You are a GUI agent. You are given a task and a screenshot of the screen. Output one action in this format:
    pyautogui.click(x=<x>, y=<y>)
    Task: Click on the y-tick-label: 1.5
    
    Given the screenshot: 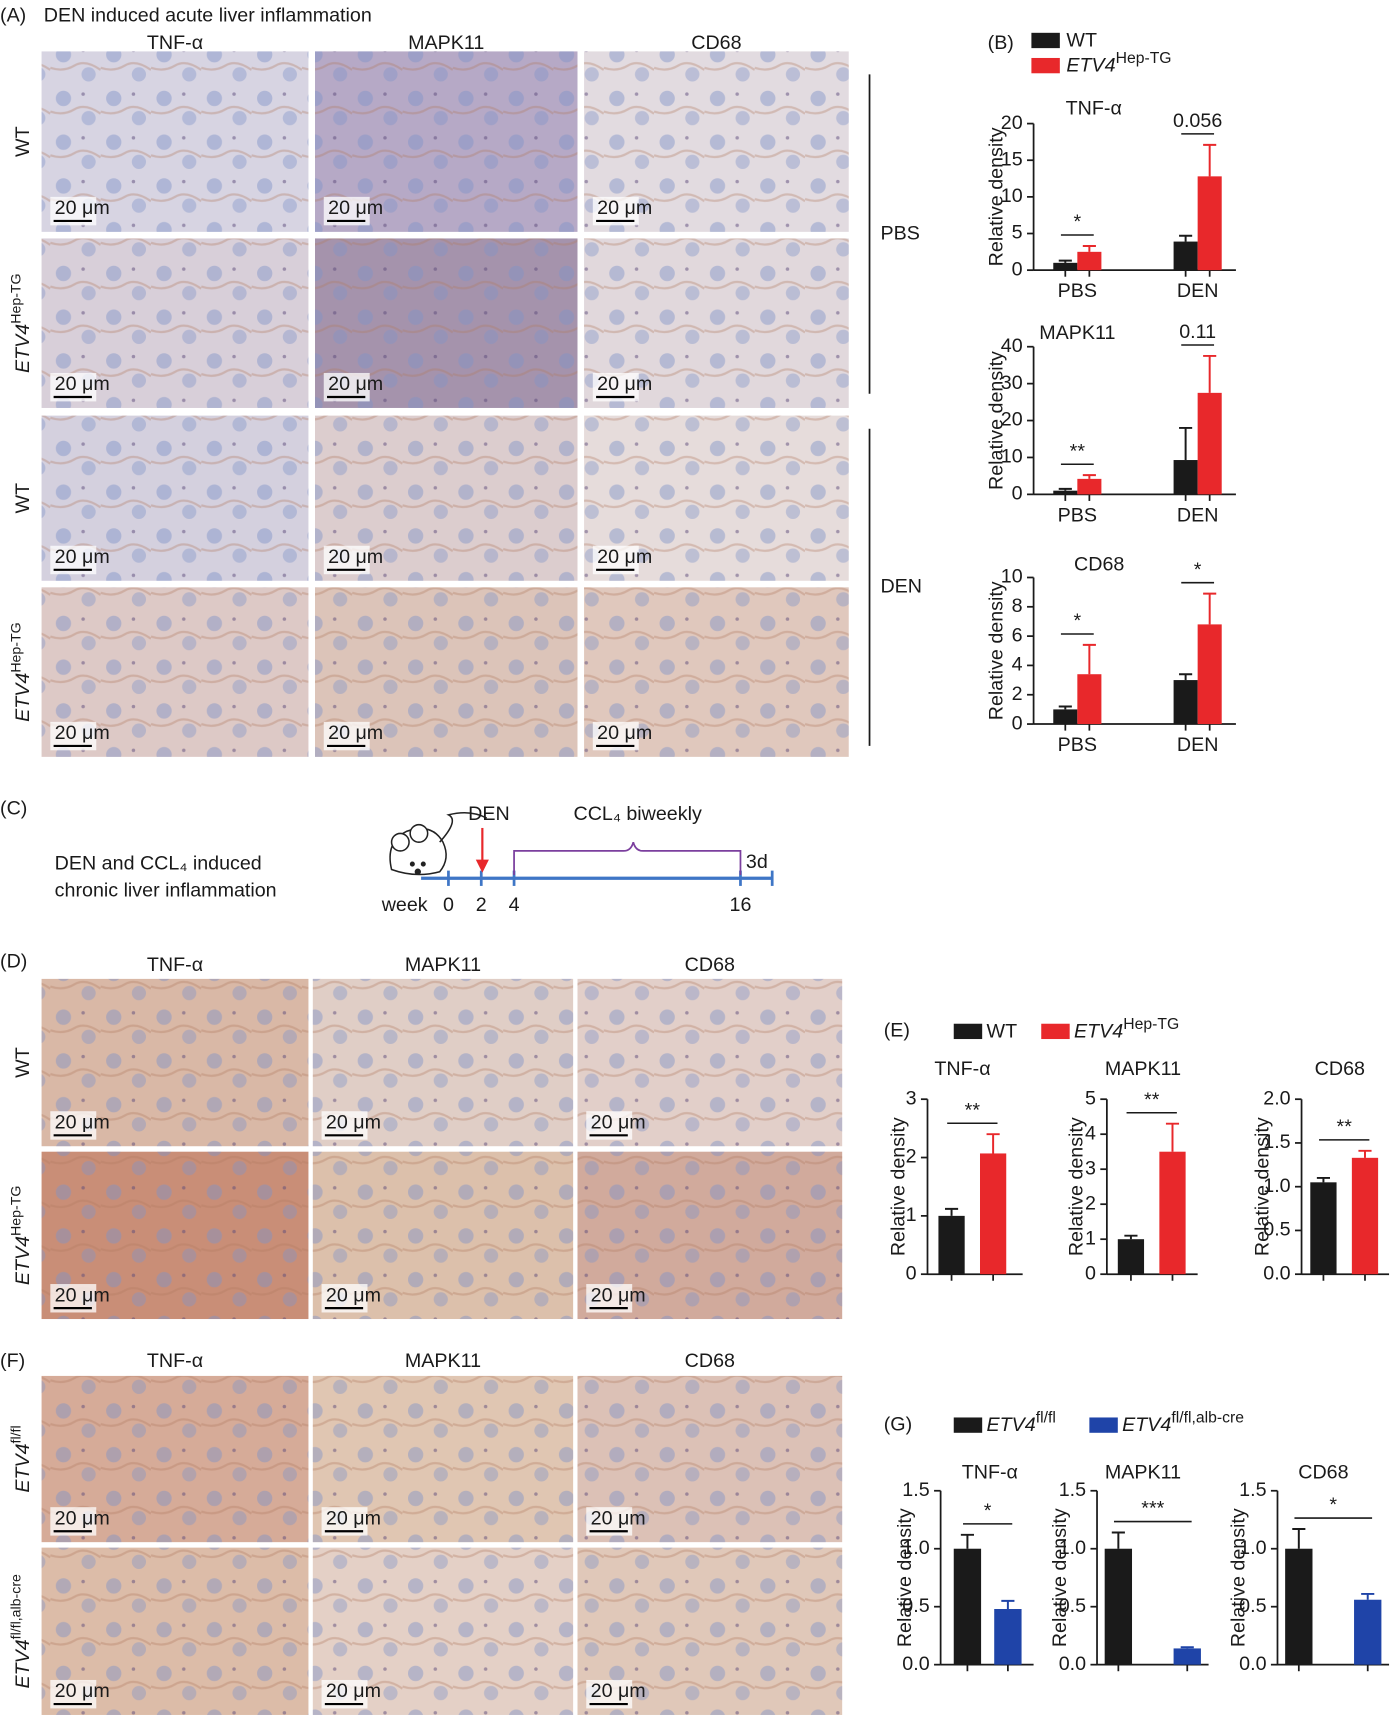 What is the action you would take?
    pyautogui.click(x=915, y=1490)
    